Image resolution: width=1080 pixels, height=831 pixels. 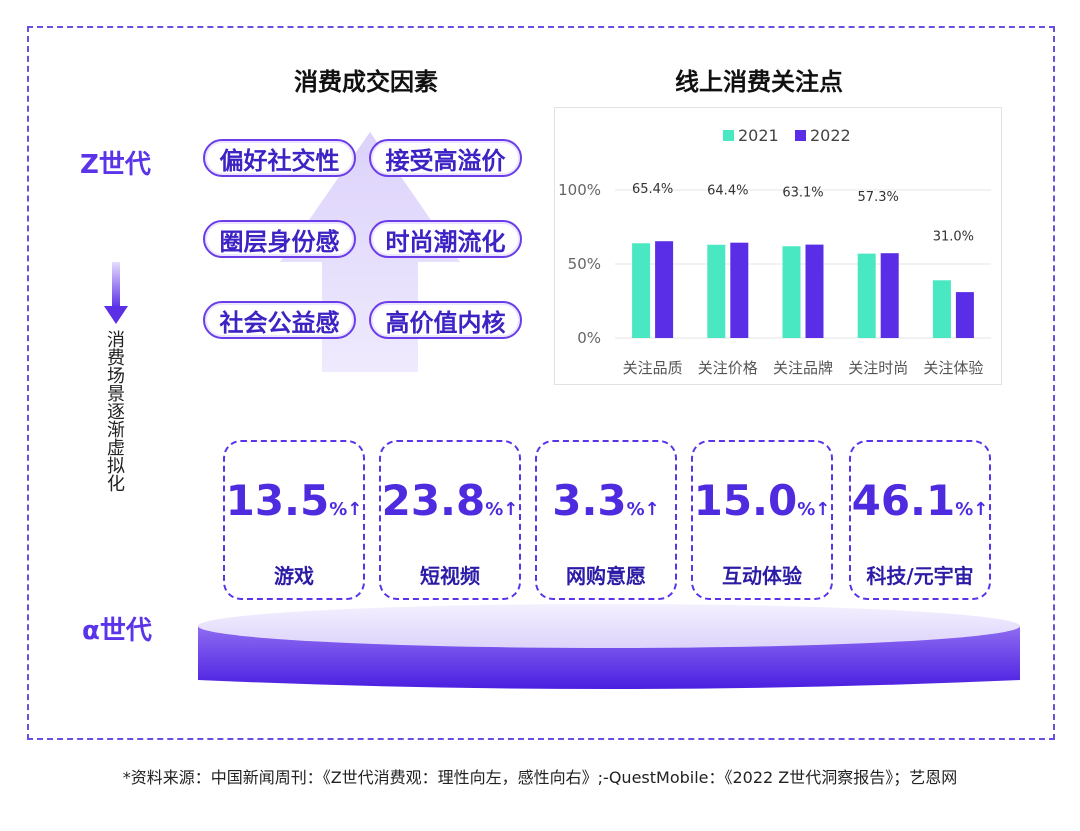 I want to click on legend-swatch-2022, so click(x=800, y=135).